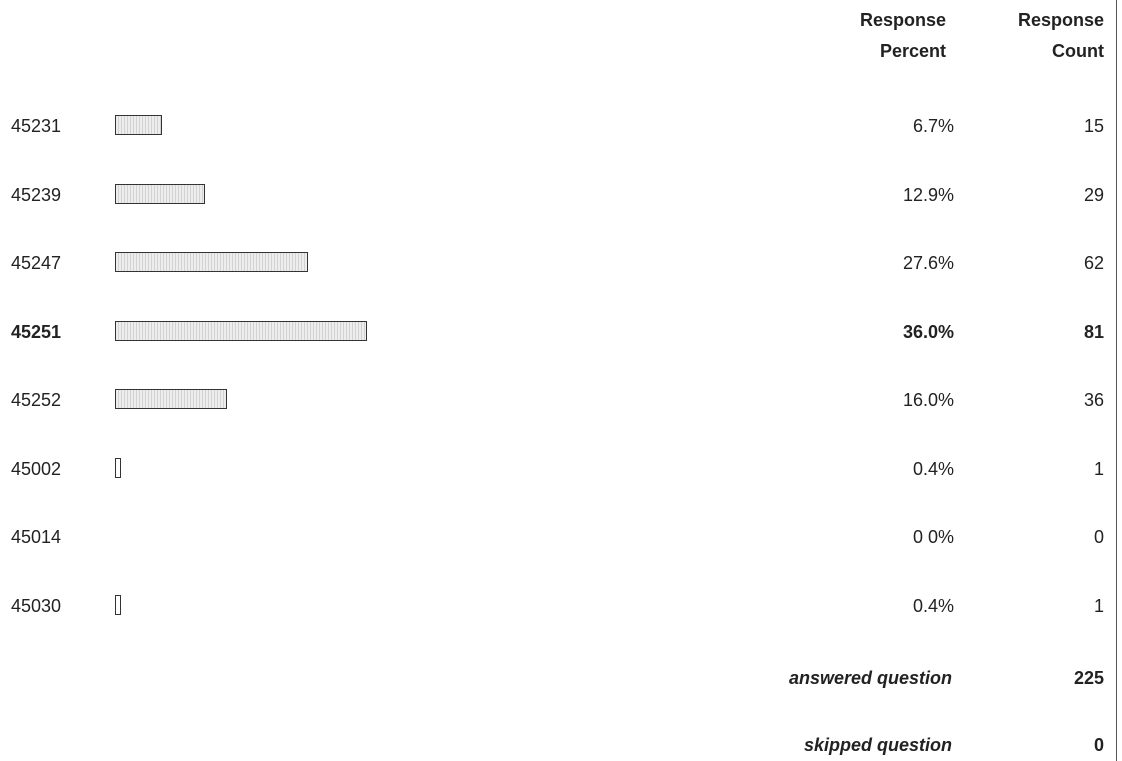 This screenshot has height=761, width=1122. What do you see at coordinates (36, 400) in the screenshot?
I see `row-label: 45252` at bounding box center [36, 400].